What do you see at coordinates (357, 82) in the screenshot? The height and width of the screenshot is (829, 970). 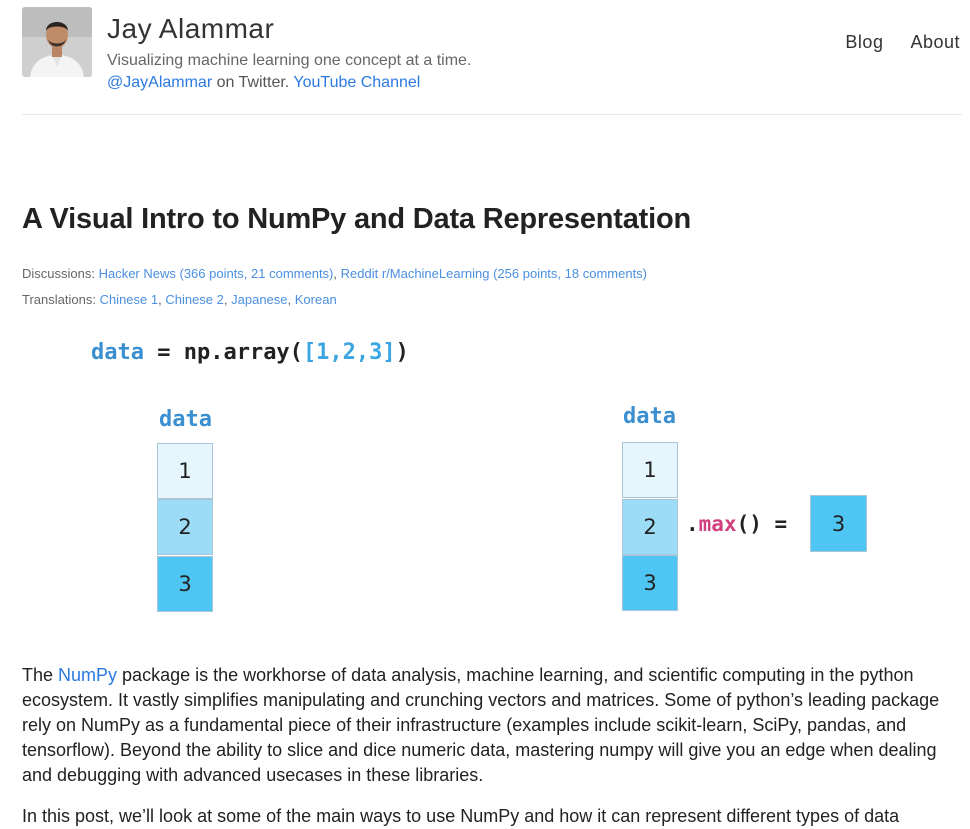 I see `youtube-link: YouTube Channel` at bounding box center [357, 82].